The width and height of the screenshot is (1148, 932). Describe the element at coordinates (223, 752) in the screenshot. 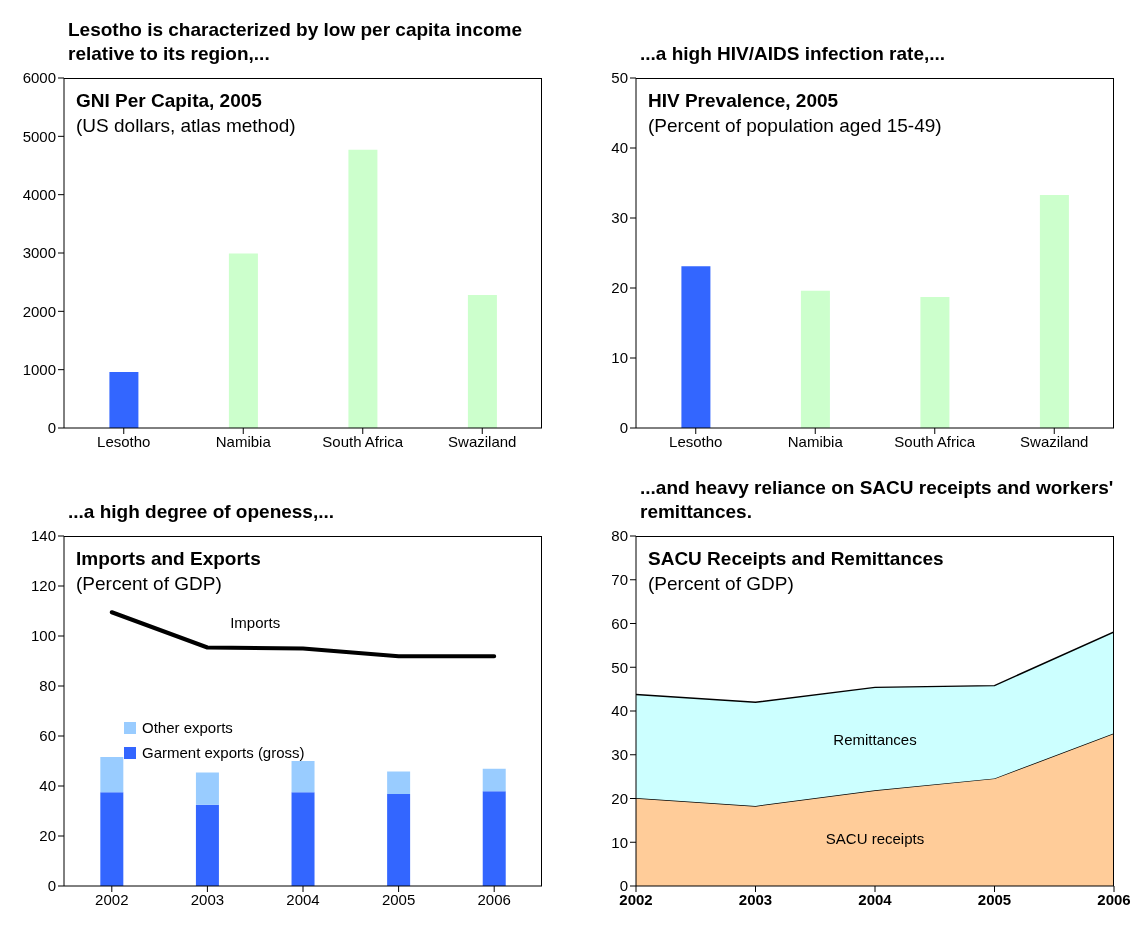

I see `legend-label: Garment exports (gross)` at that location.